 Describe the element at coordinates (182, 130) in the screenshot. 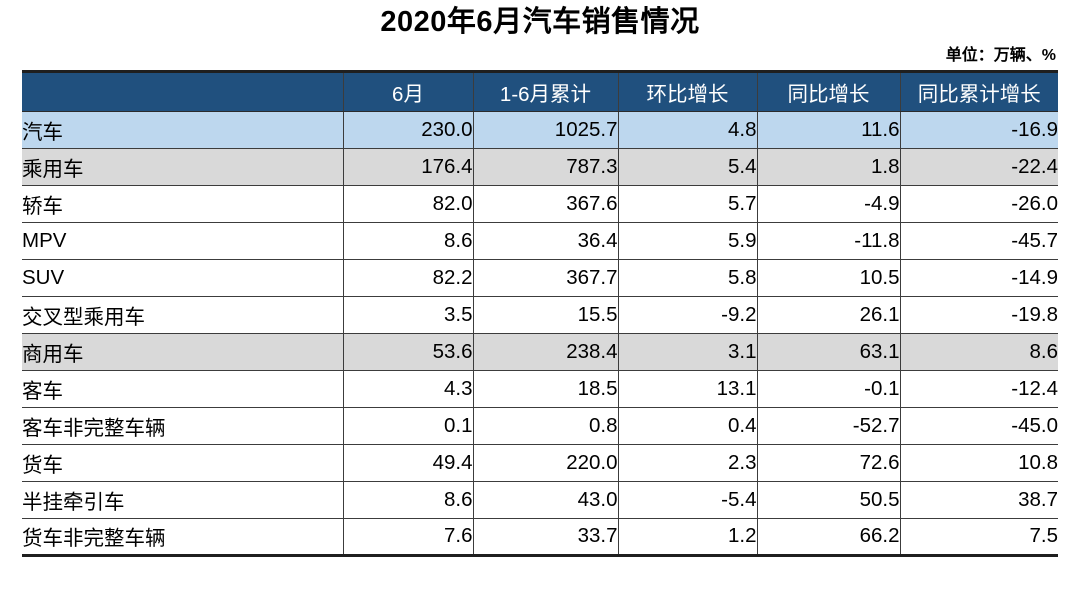

I see `row-label: 汽车` at that location.